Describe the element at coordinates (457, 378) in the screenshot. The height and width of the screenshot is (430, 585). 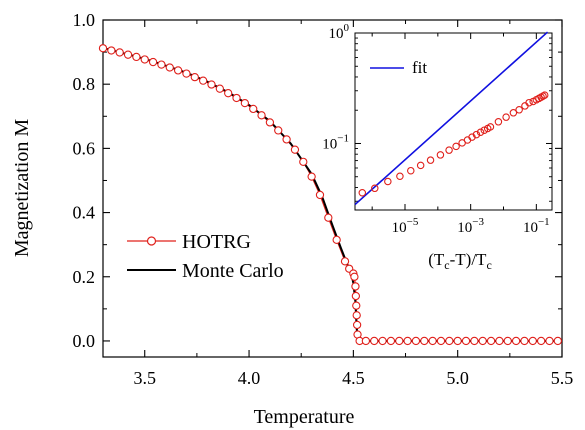
I see `x-tick-label: 5.0` at that location.